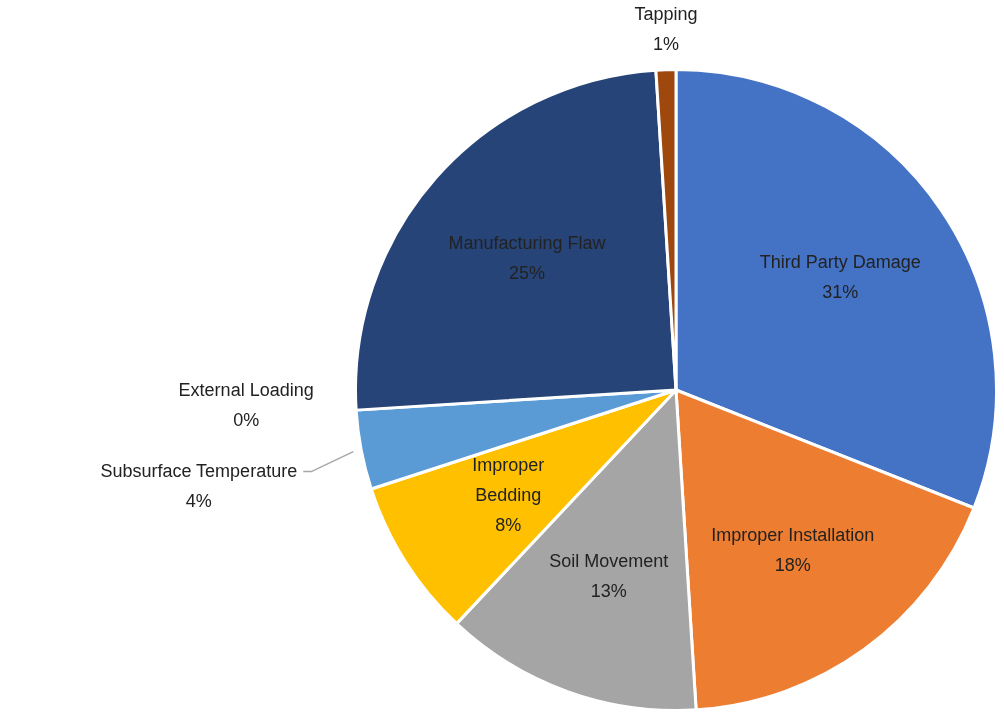 The image size is (1004, 714). Describe the element at coordinates (792, 564) in the screenshot. I see `data-label: 18%` at that location.